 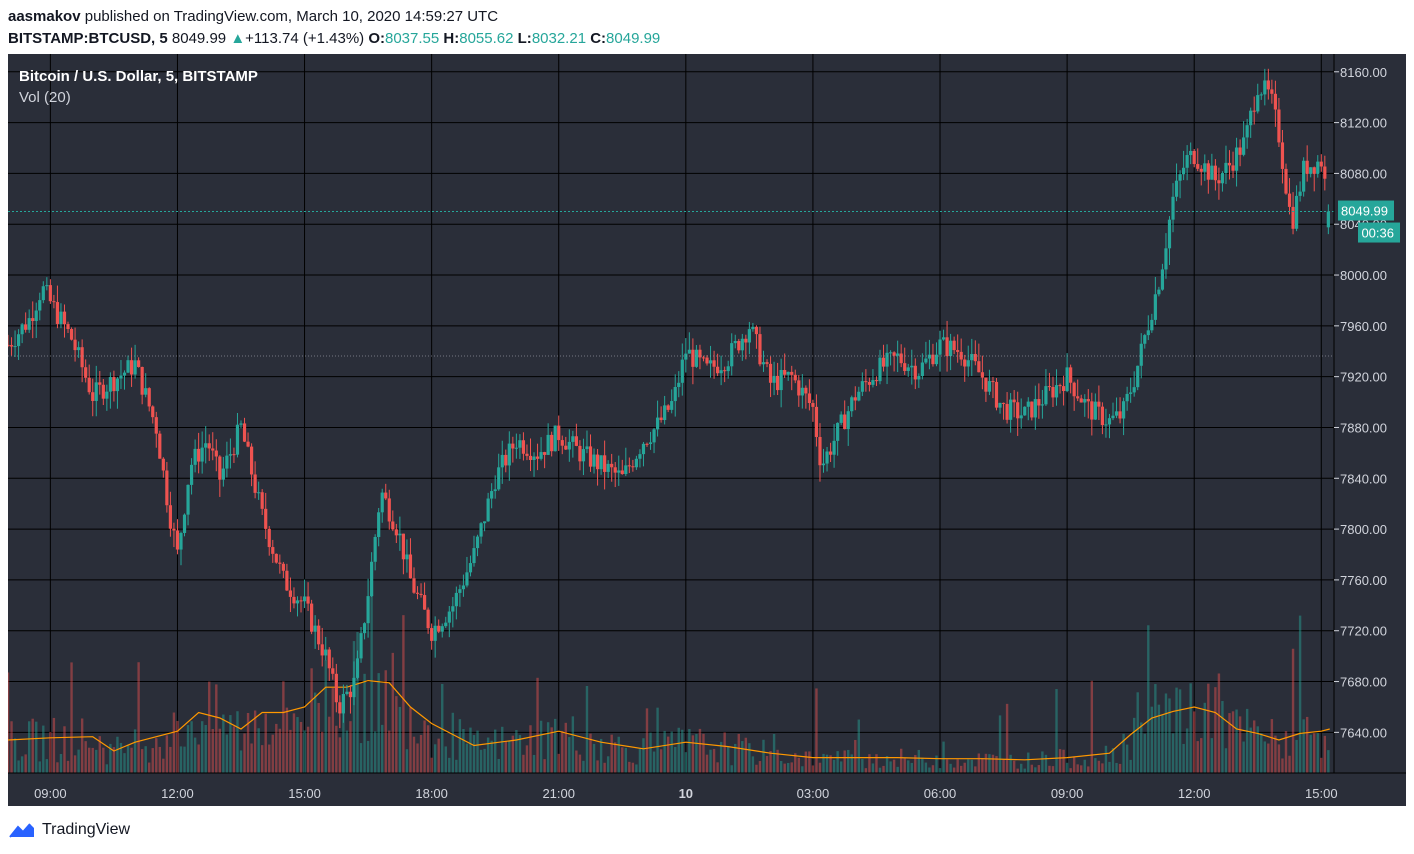 I want to click on price-tick-label: 7760.00, so click(x=1363, y=580).